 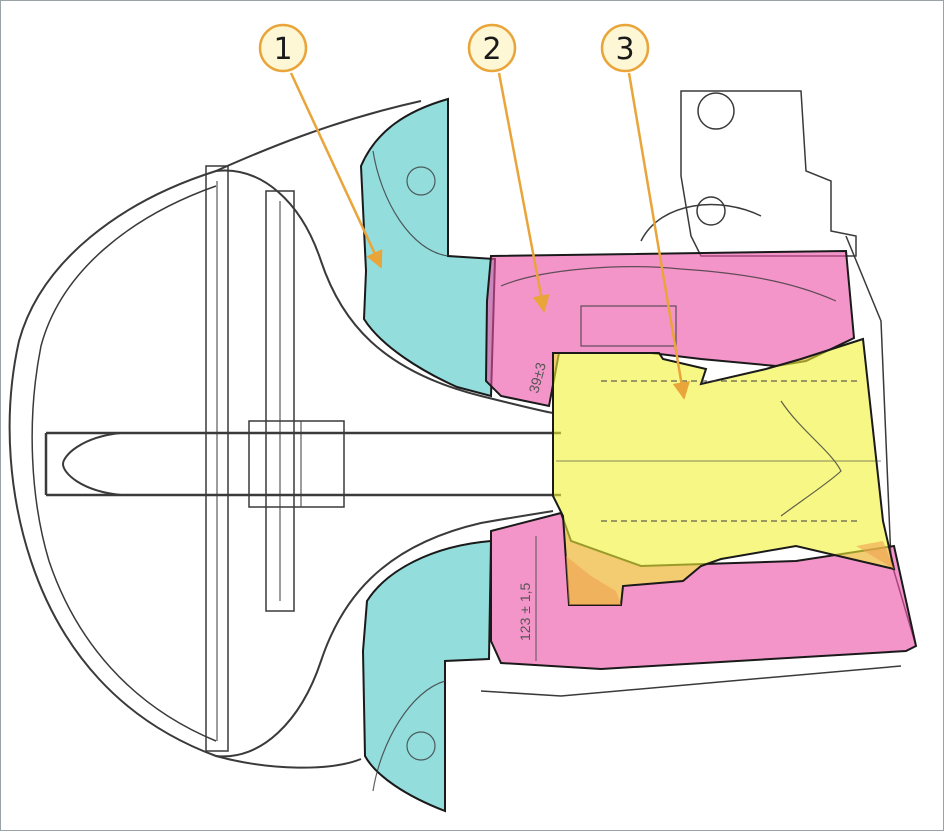 I want to click on inner-cowl-outline, so click(x=124, y=463).